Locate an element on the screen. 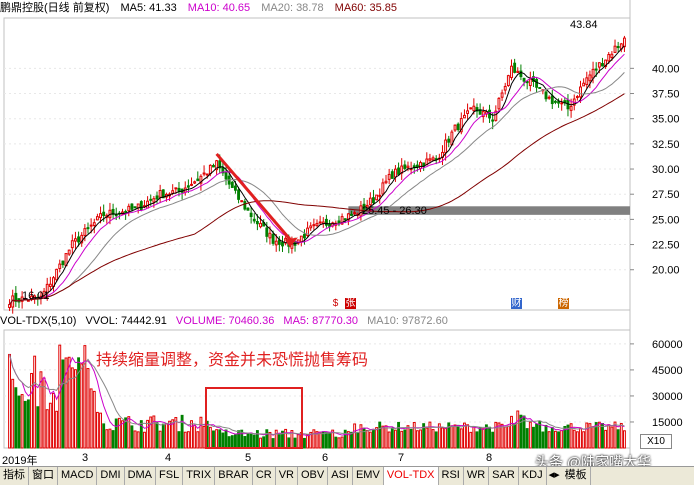  stock-title: 鹏鼎控股(日线 前复权) is located at coordinates (55, 8).